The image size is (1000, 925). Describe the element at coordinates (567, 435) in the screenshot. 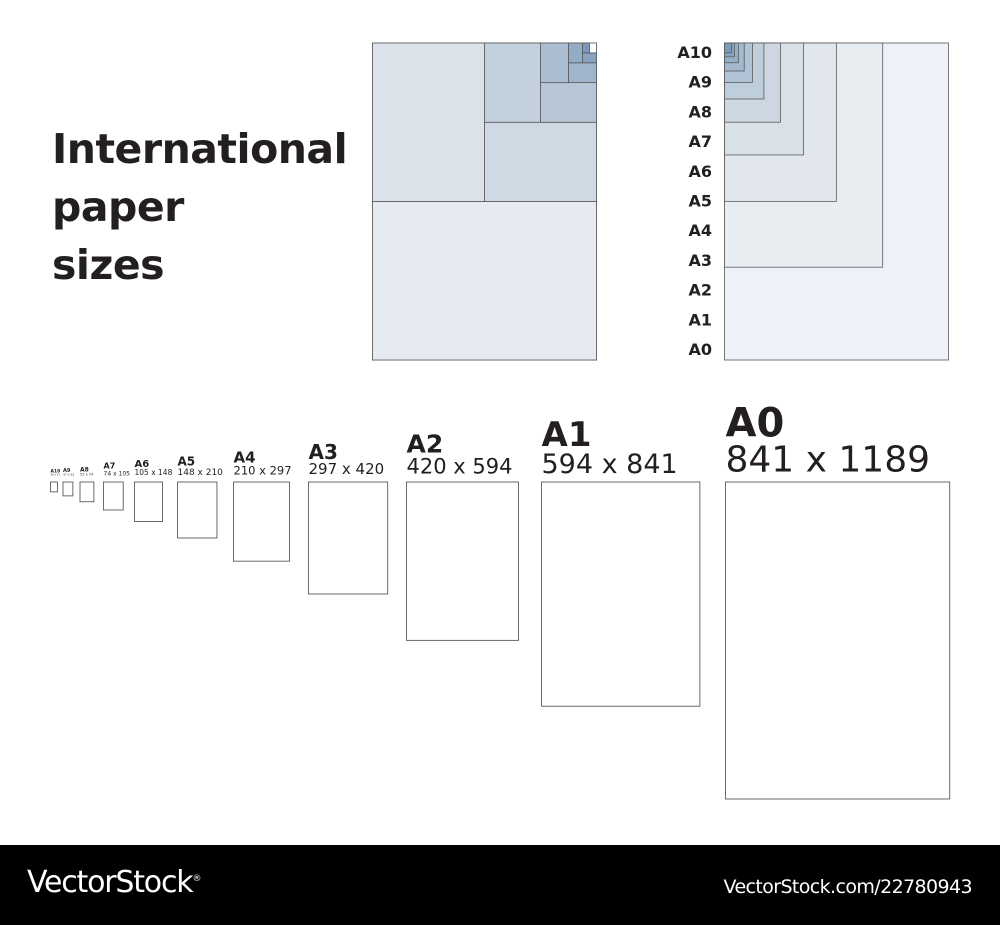

I see `size-name-a1: A1` at that location.